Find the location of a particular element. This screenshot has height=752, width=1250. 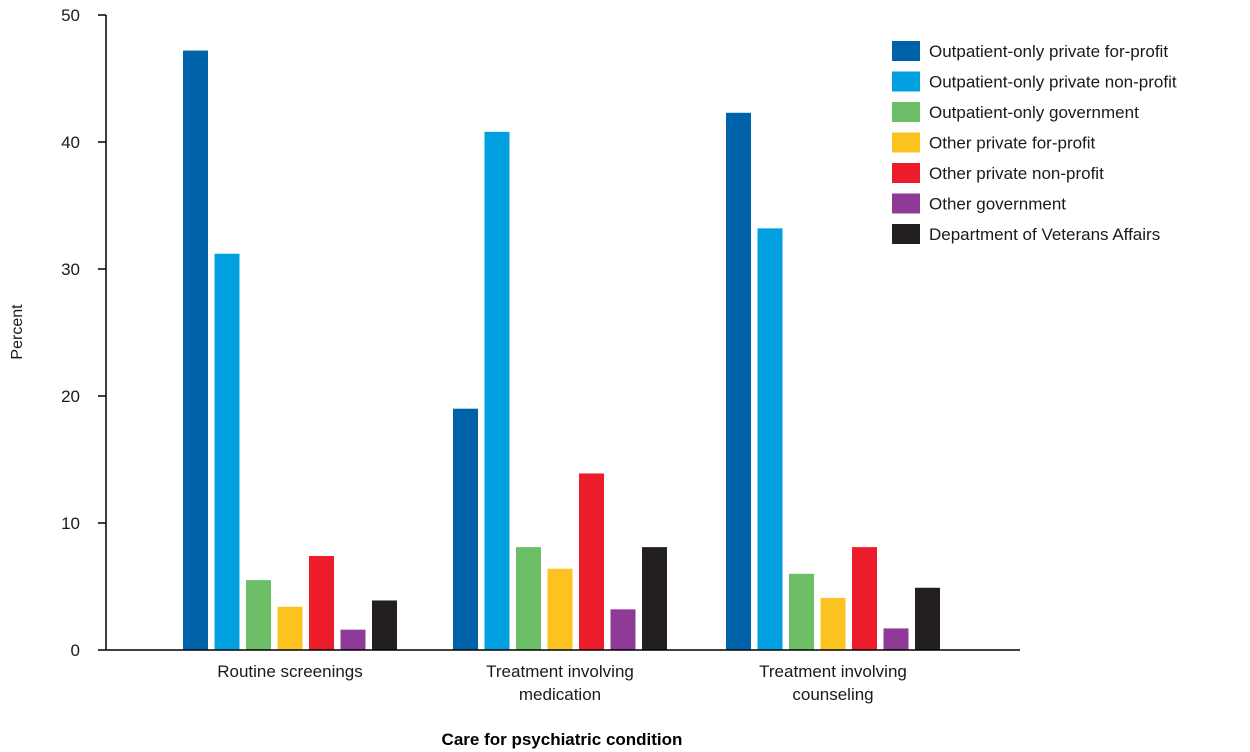

legend-label: Department of Veterans Affairs is located at coordinates (1044, 234).